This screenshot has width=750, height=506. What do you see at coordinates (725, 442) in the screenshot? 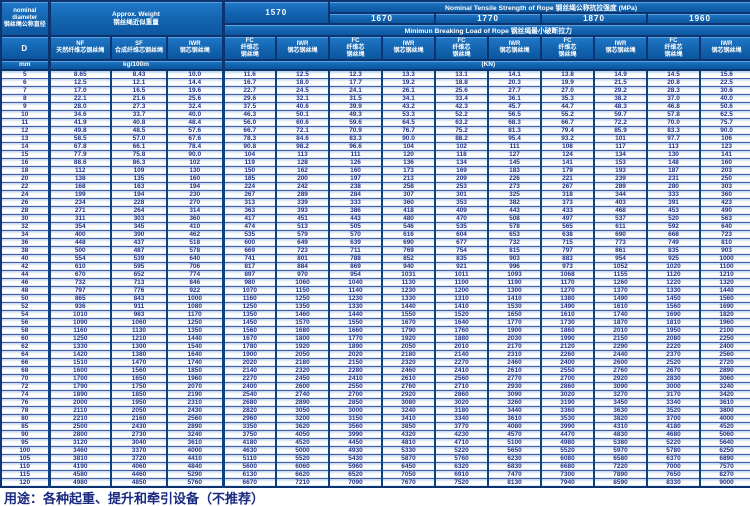
I see `table-cell: 5640` at bounding box center [725, 442].